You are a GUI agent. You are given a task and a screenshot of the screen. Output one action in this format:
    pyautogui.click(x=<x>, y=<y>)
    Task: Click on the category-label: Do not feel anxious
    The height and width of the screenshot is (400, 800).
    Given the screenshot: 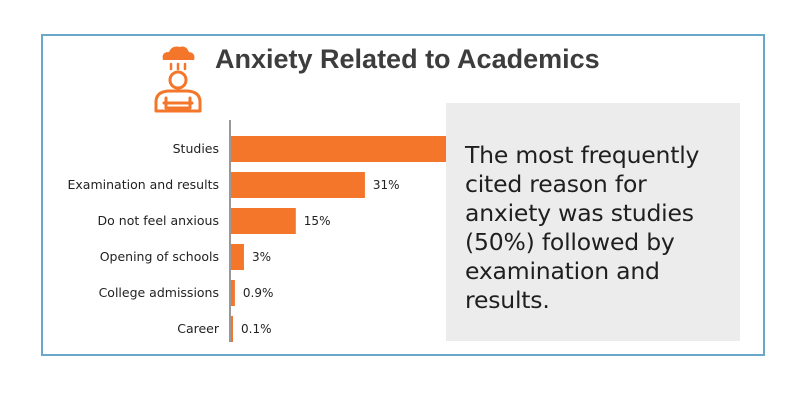 What is the action you would take?
    pyautogui.click(x=158, y=220)
    